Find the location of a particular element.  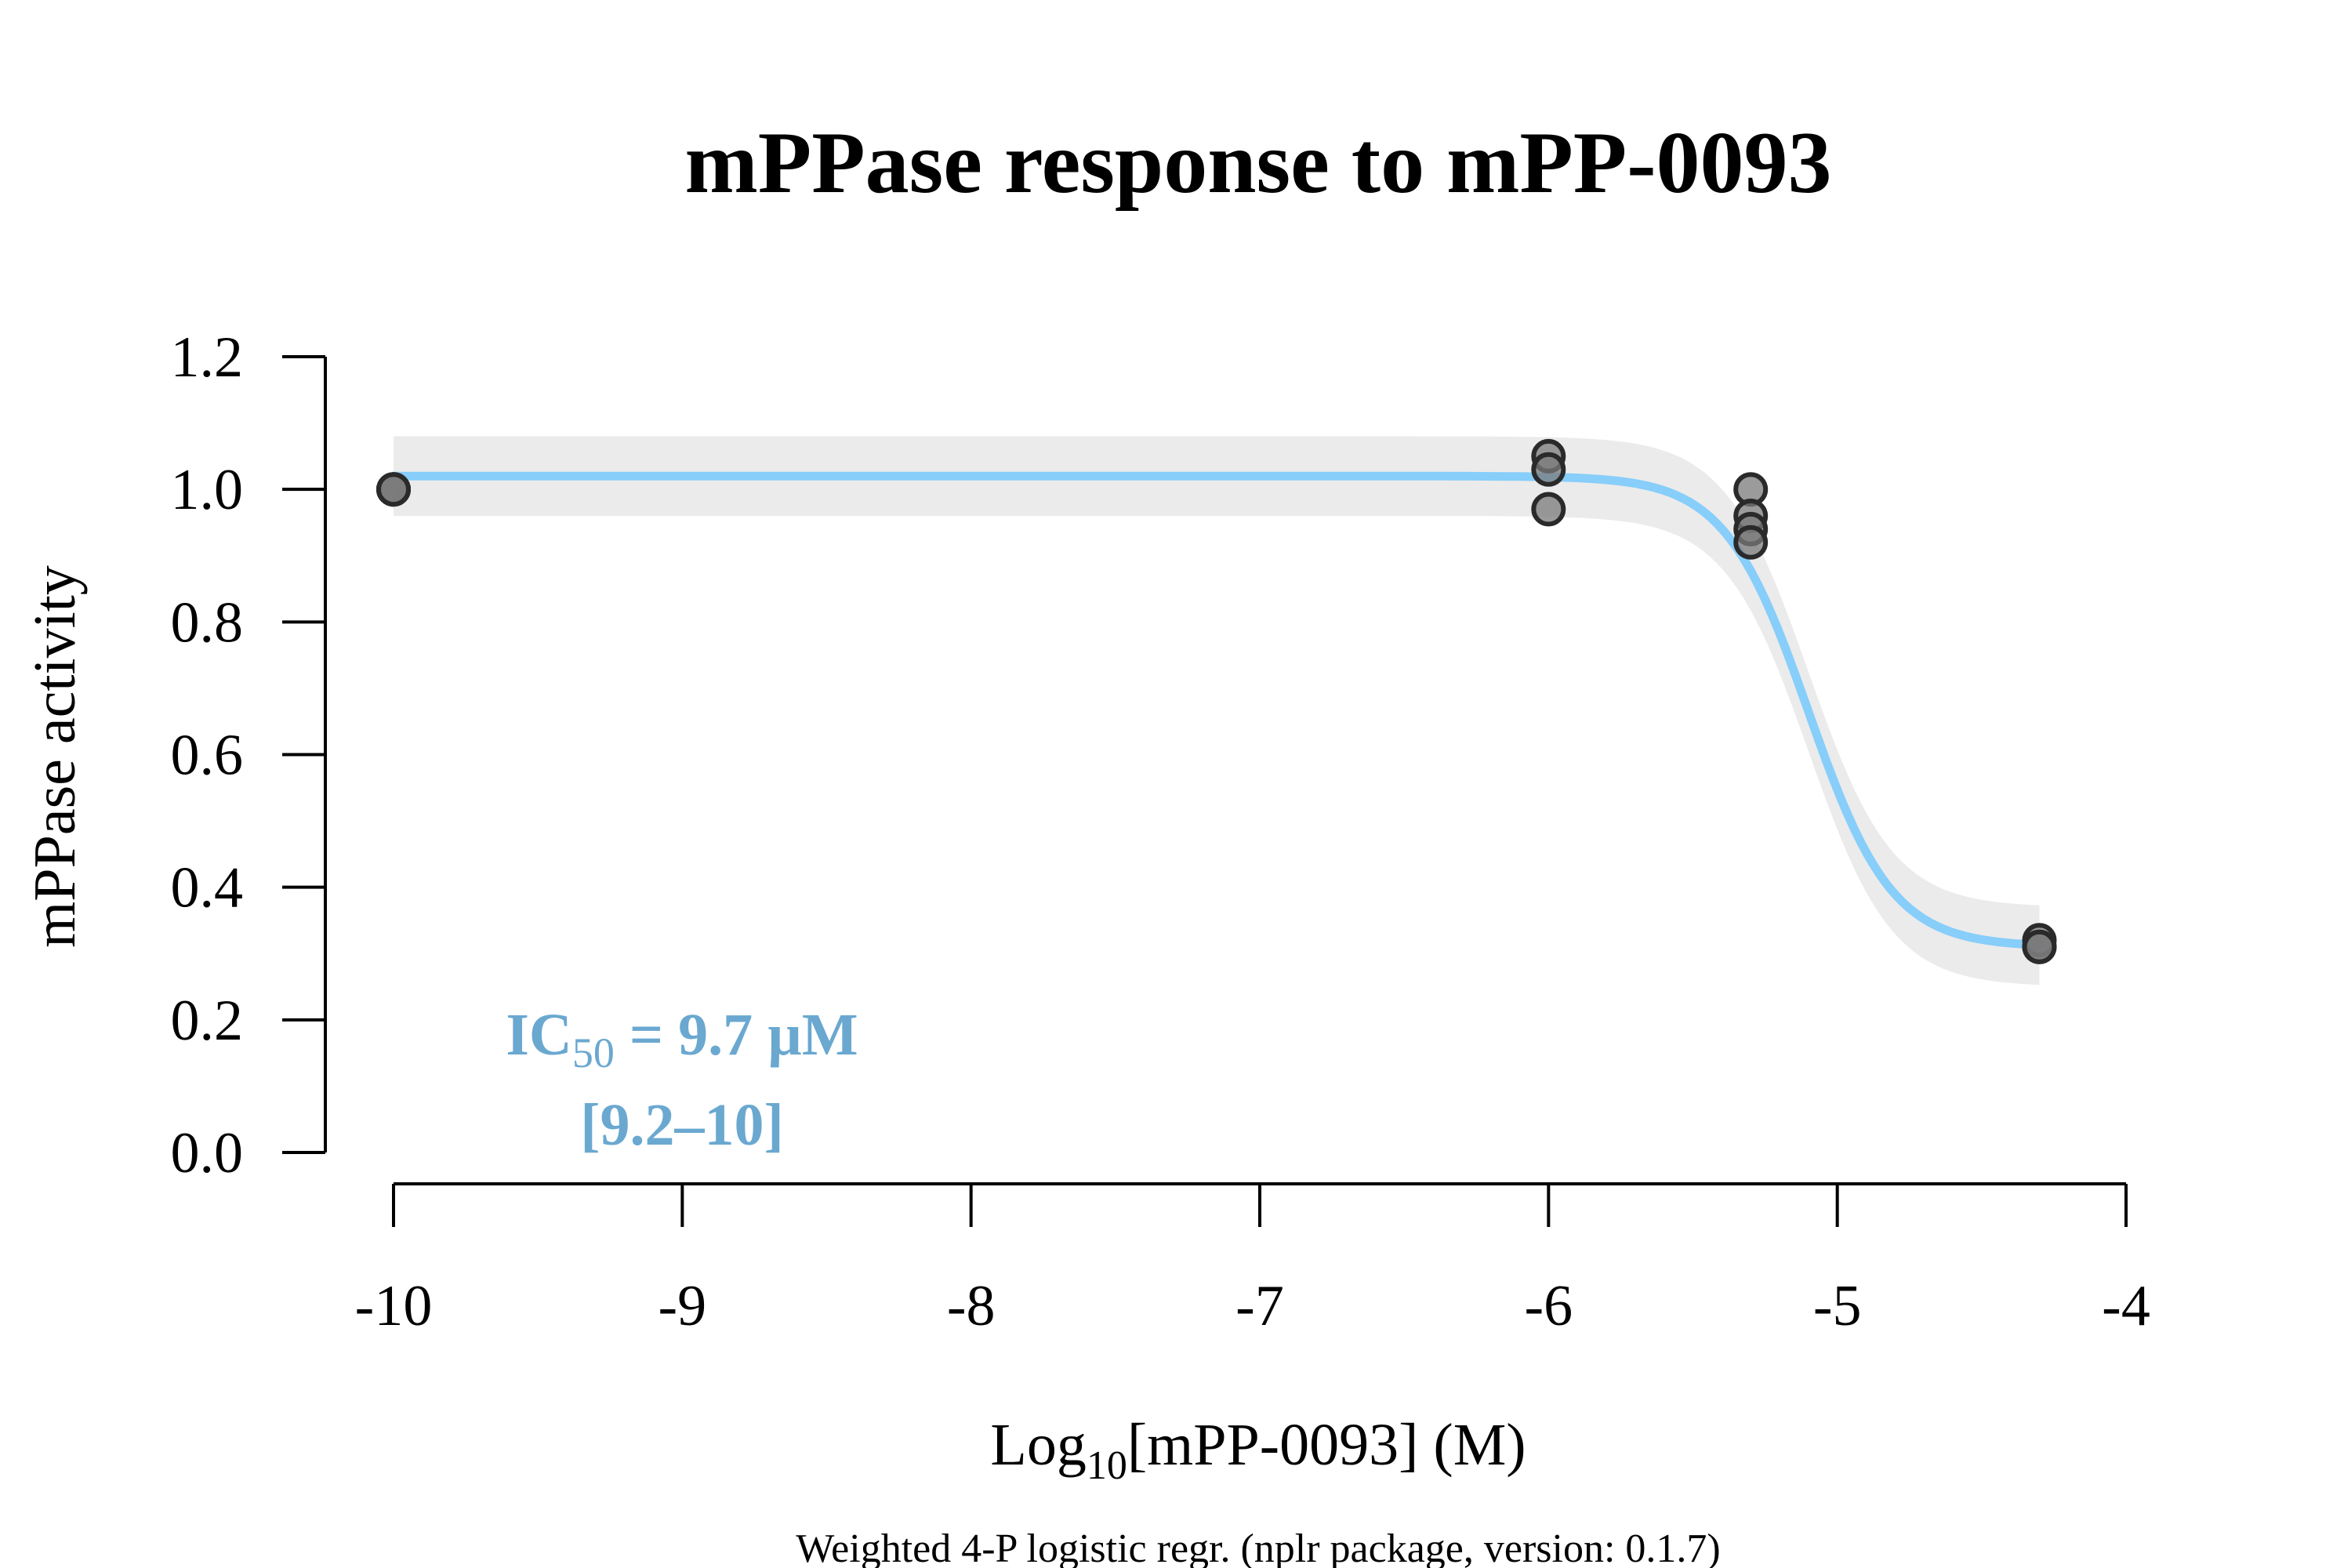

y-tick-label: 0.4 is located at coordinates (207, 888).